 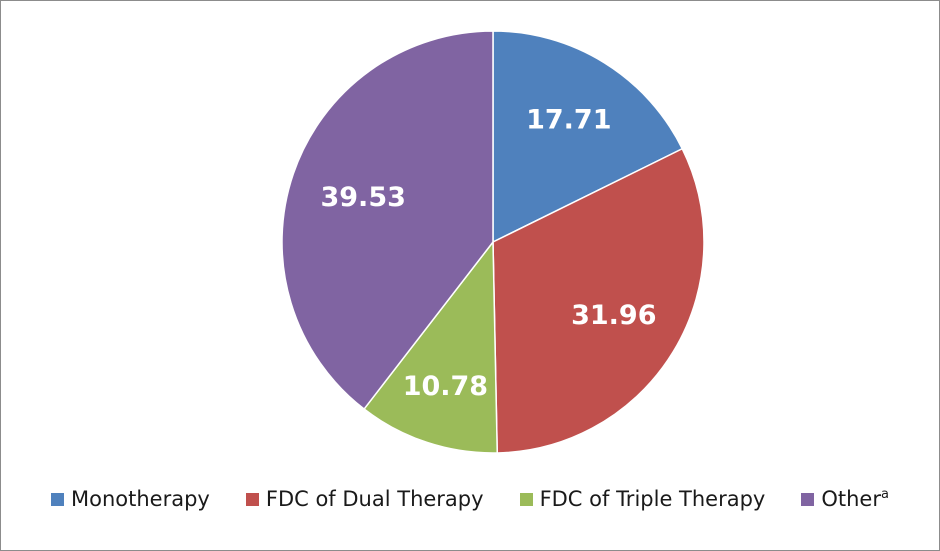 I want to click on legend-item-other: Othera, so click(x=845, y=499).